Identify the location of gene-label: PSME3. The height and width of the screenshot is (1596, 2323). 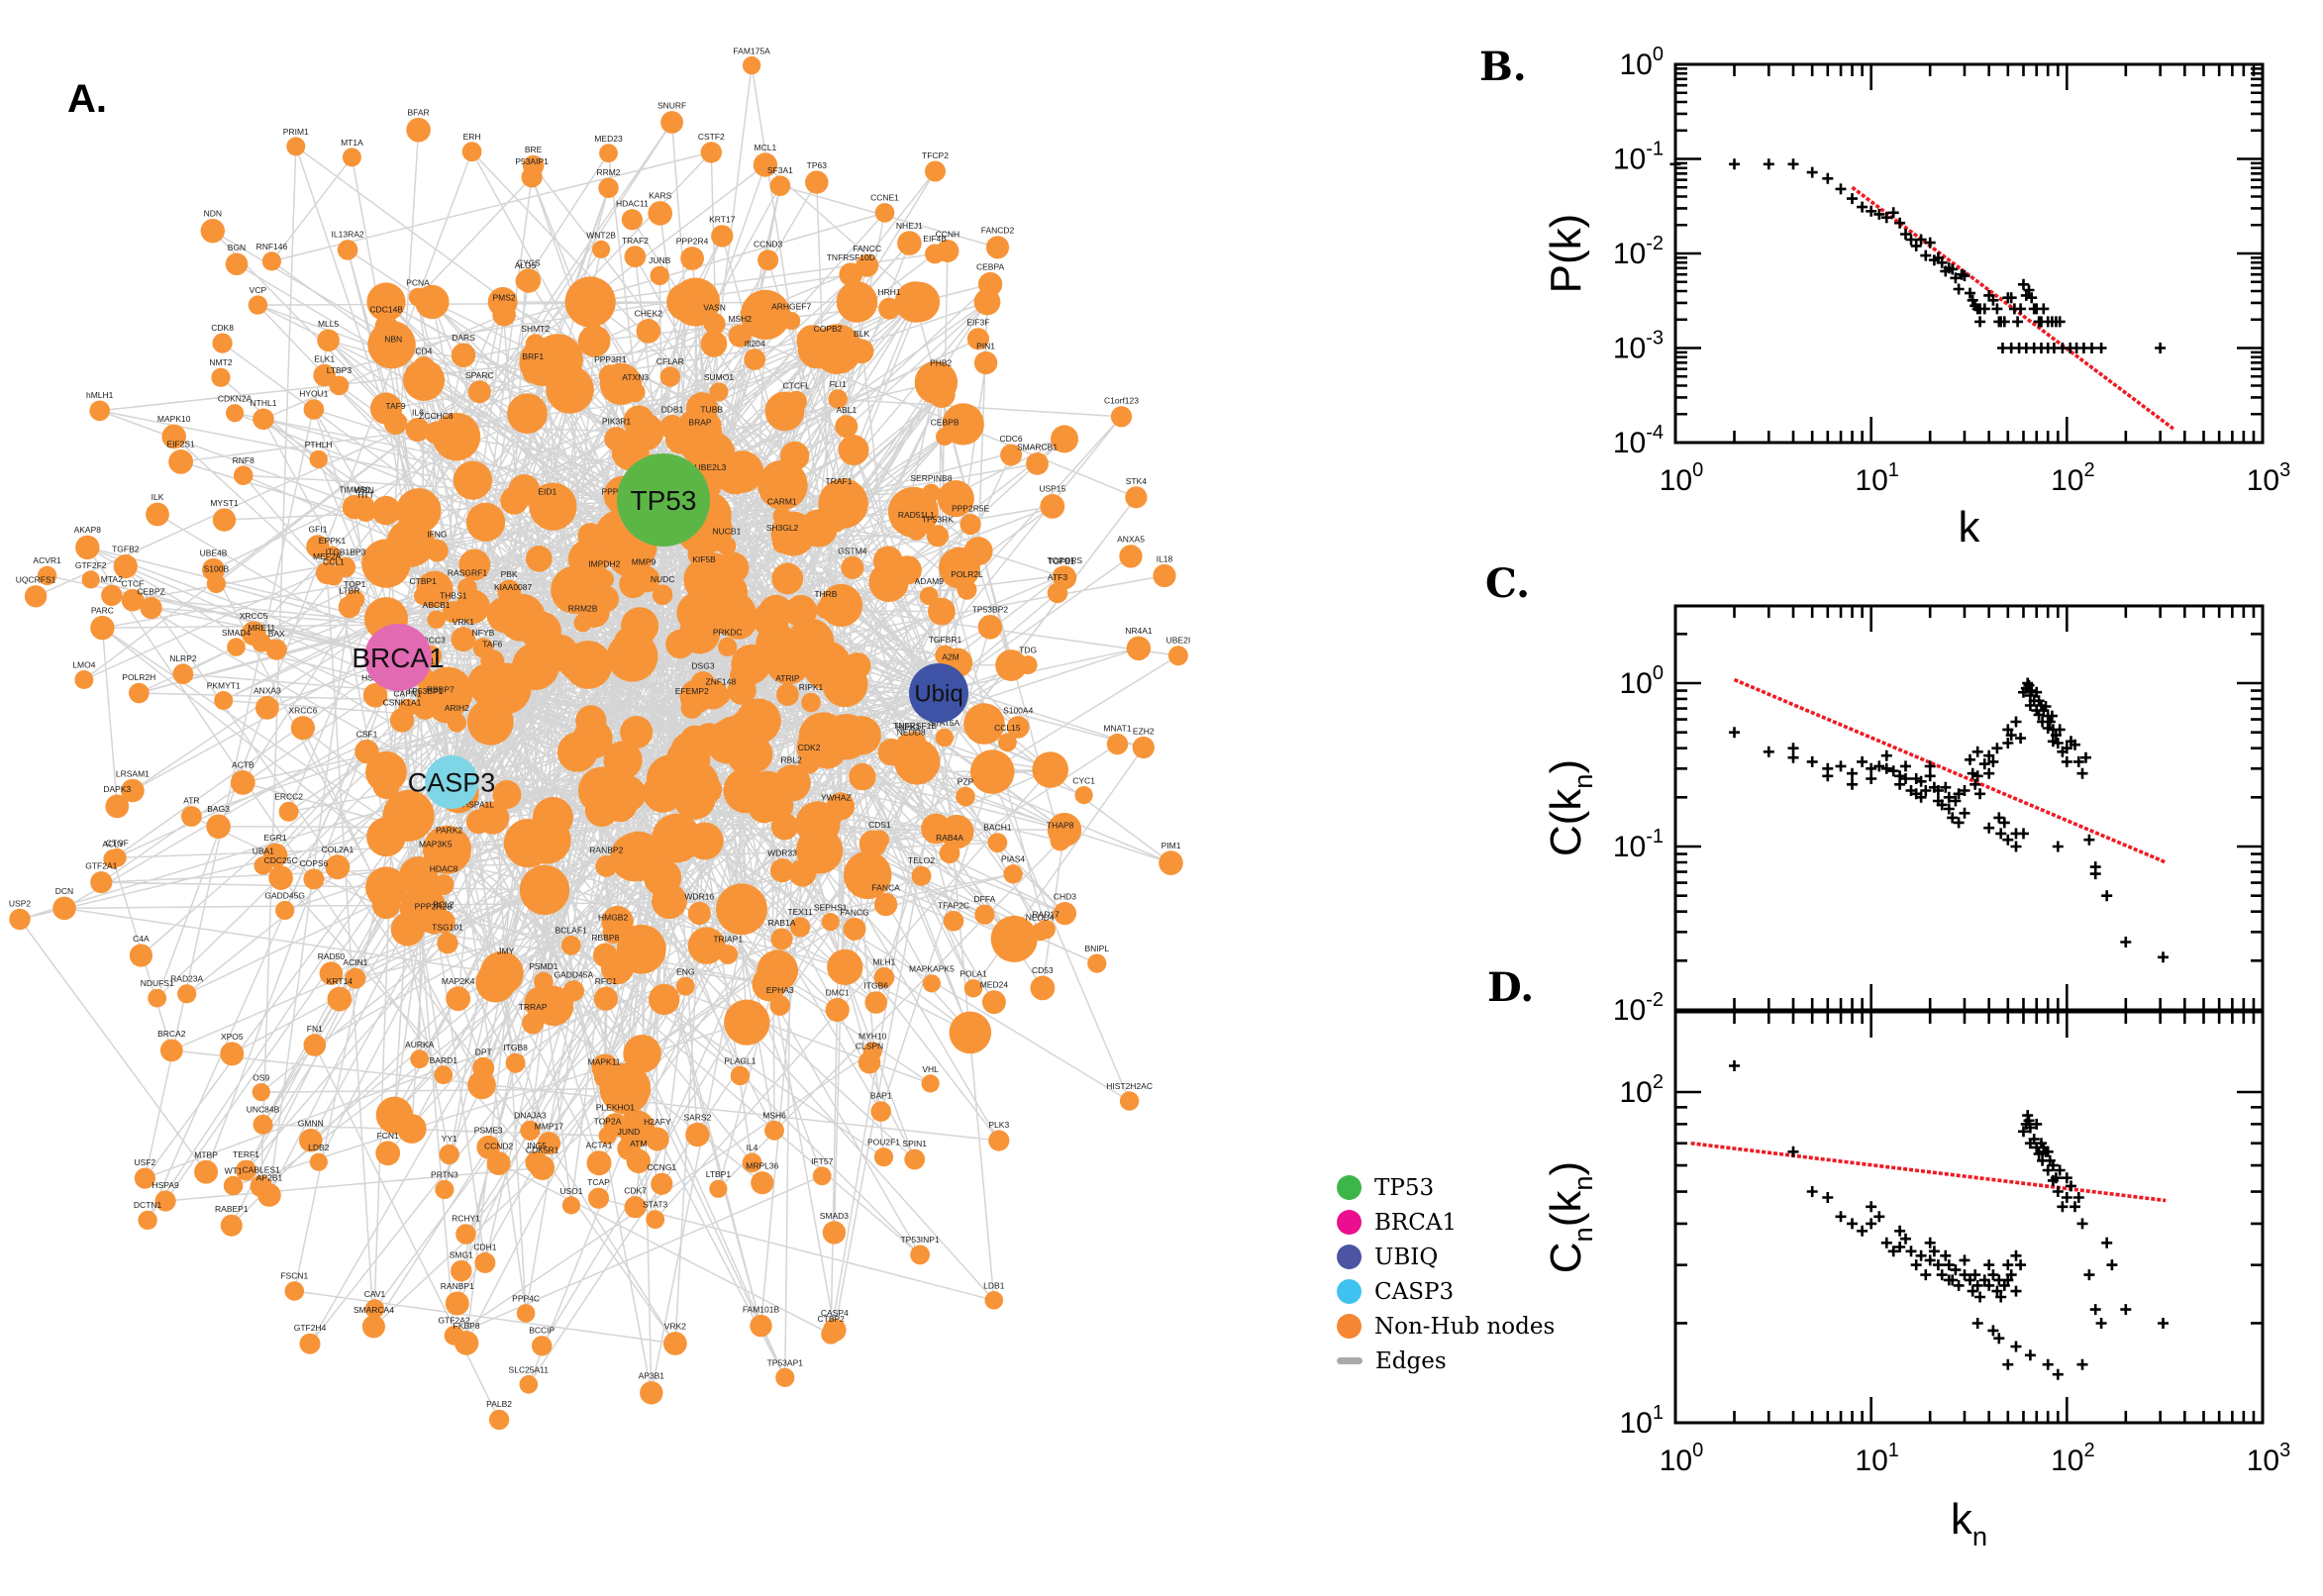
(488, 1130).